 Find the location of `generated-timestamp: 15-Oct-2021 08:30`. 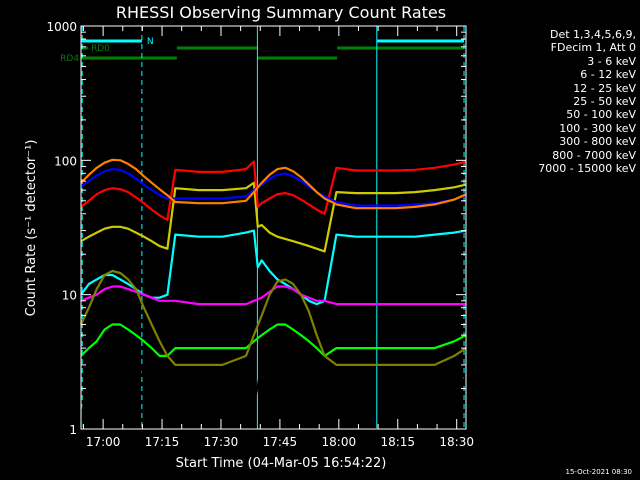

generated-timestamp: 15-Oct-2021 08:30 is located at coordinates (598, 472).